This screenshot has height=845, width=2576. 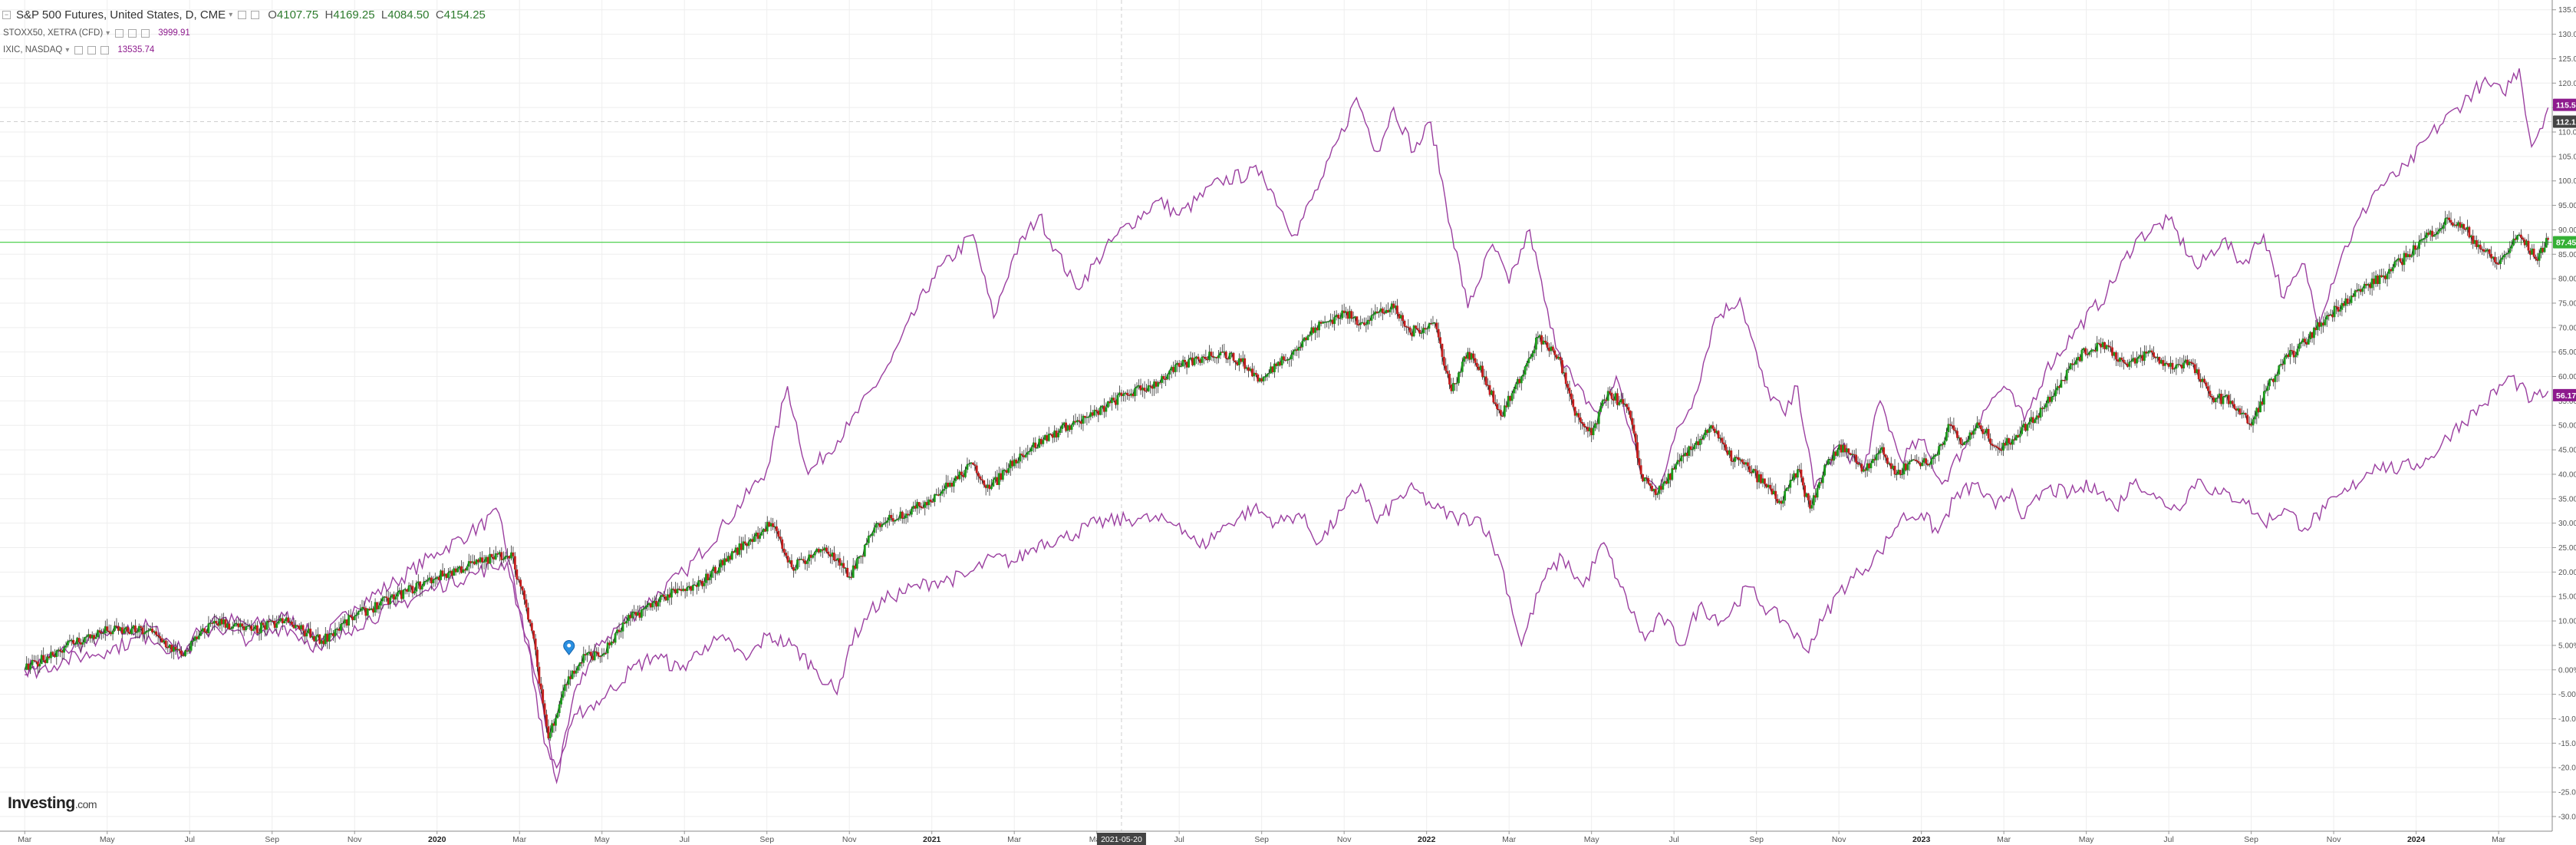 I want to click on legend-main-title: S&P 500 Futures, United States, D, CME, so click(x=121, y=14).